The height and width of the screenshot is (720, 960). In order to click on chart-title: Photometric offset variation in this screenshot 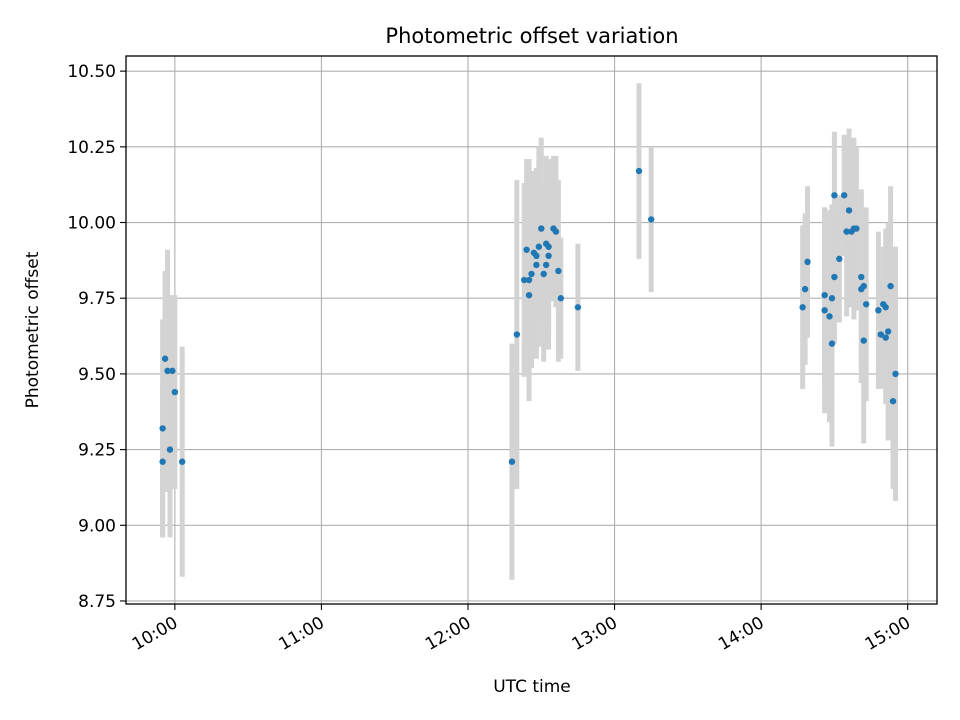, I will do `click(531, 36)`.